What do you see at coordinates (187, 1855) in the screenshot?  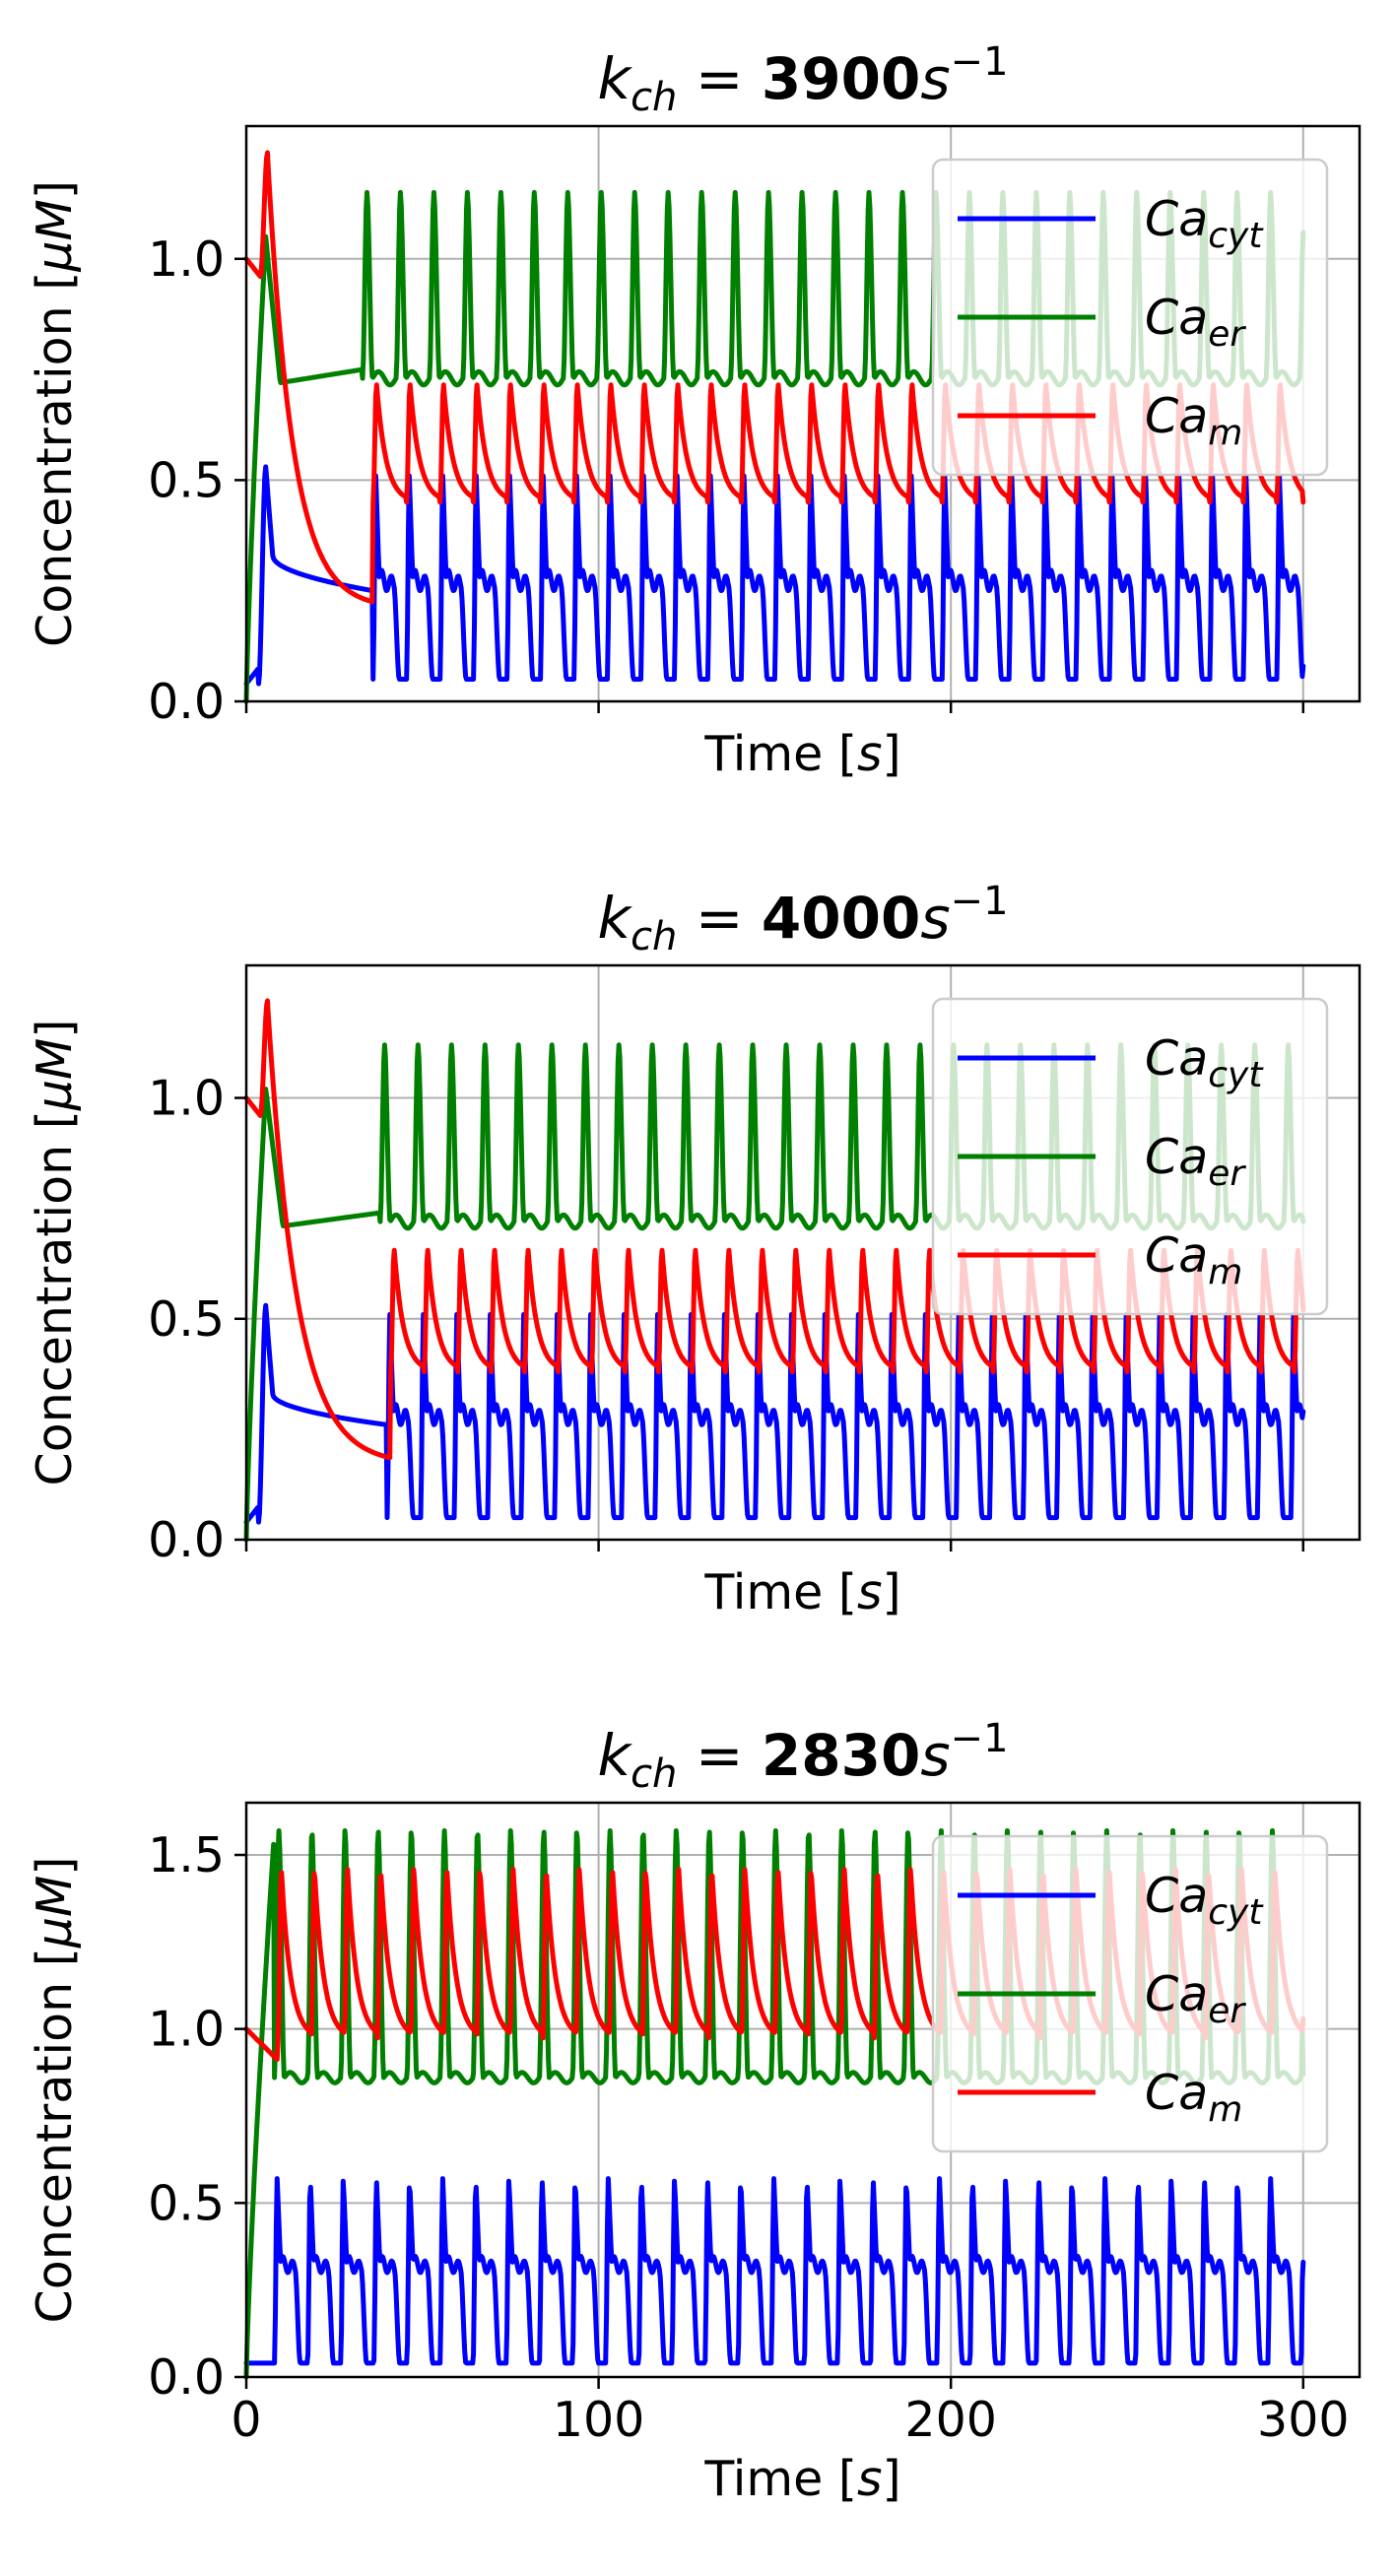 I see `y-tick-label: 1.5` at bounding box center [187, 1855].